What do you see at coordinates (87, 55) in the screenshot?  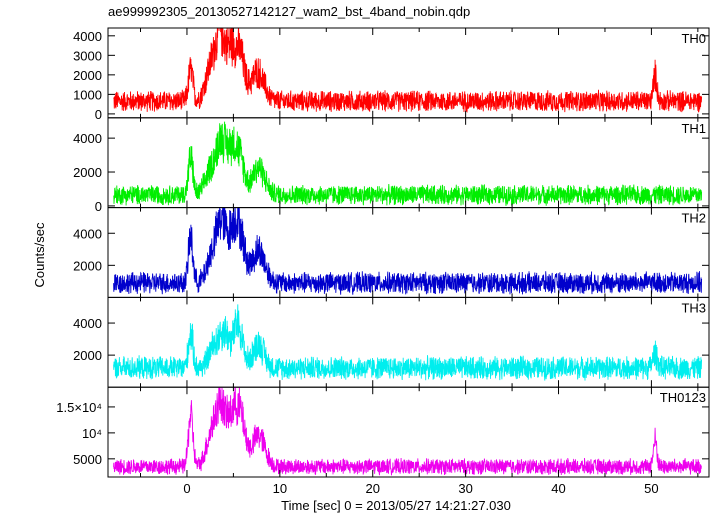 I see `y-tick-label: 3000` at bounding box center [87, 55].